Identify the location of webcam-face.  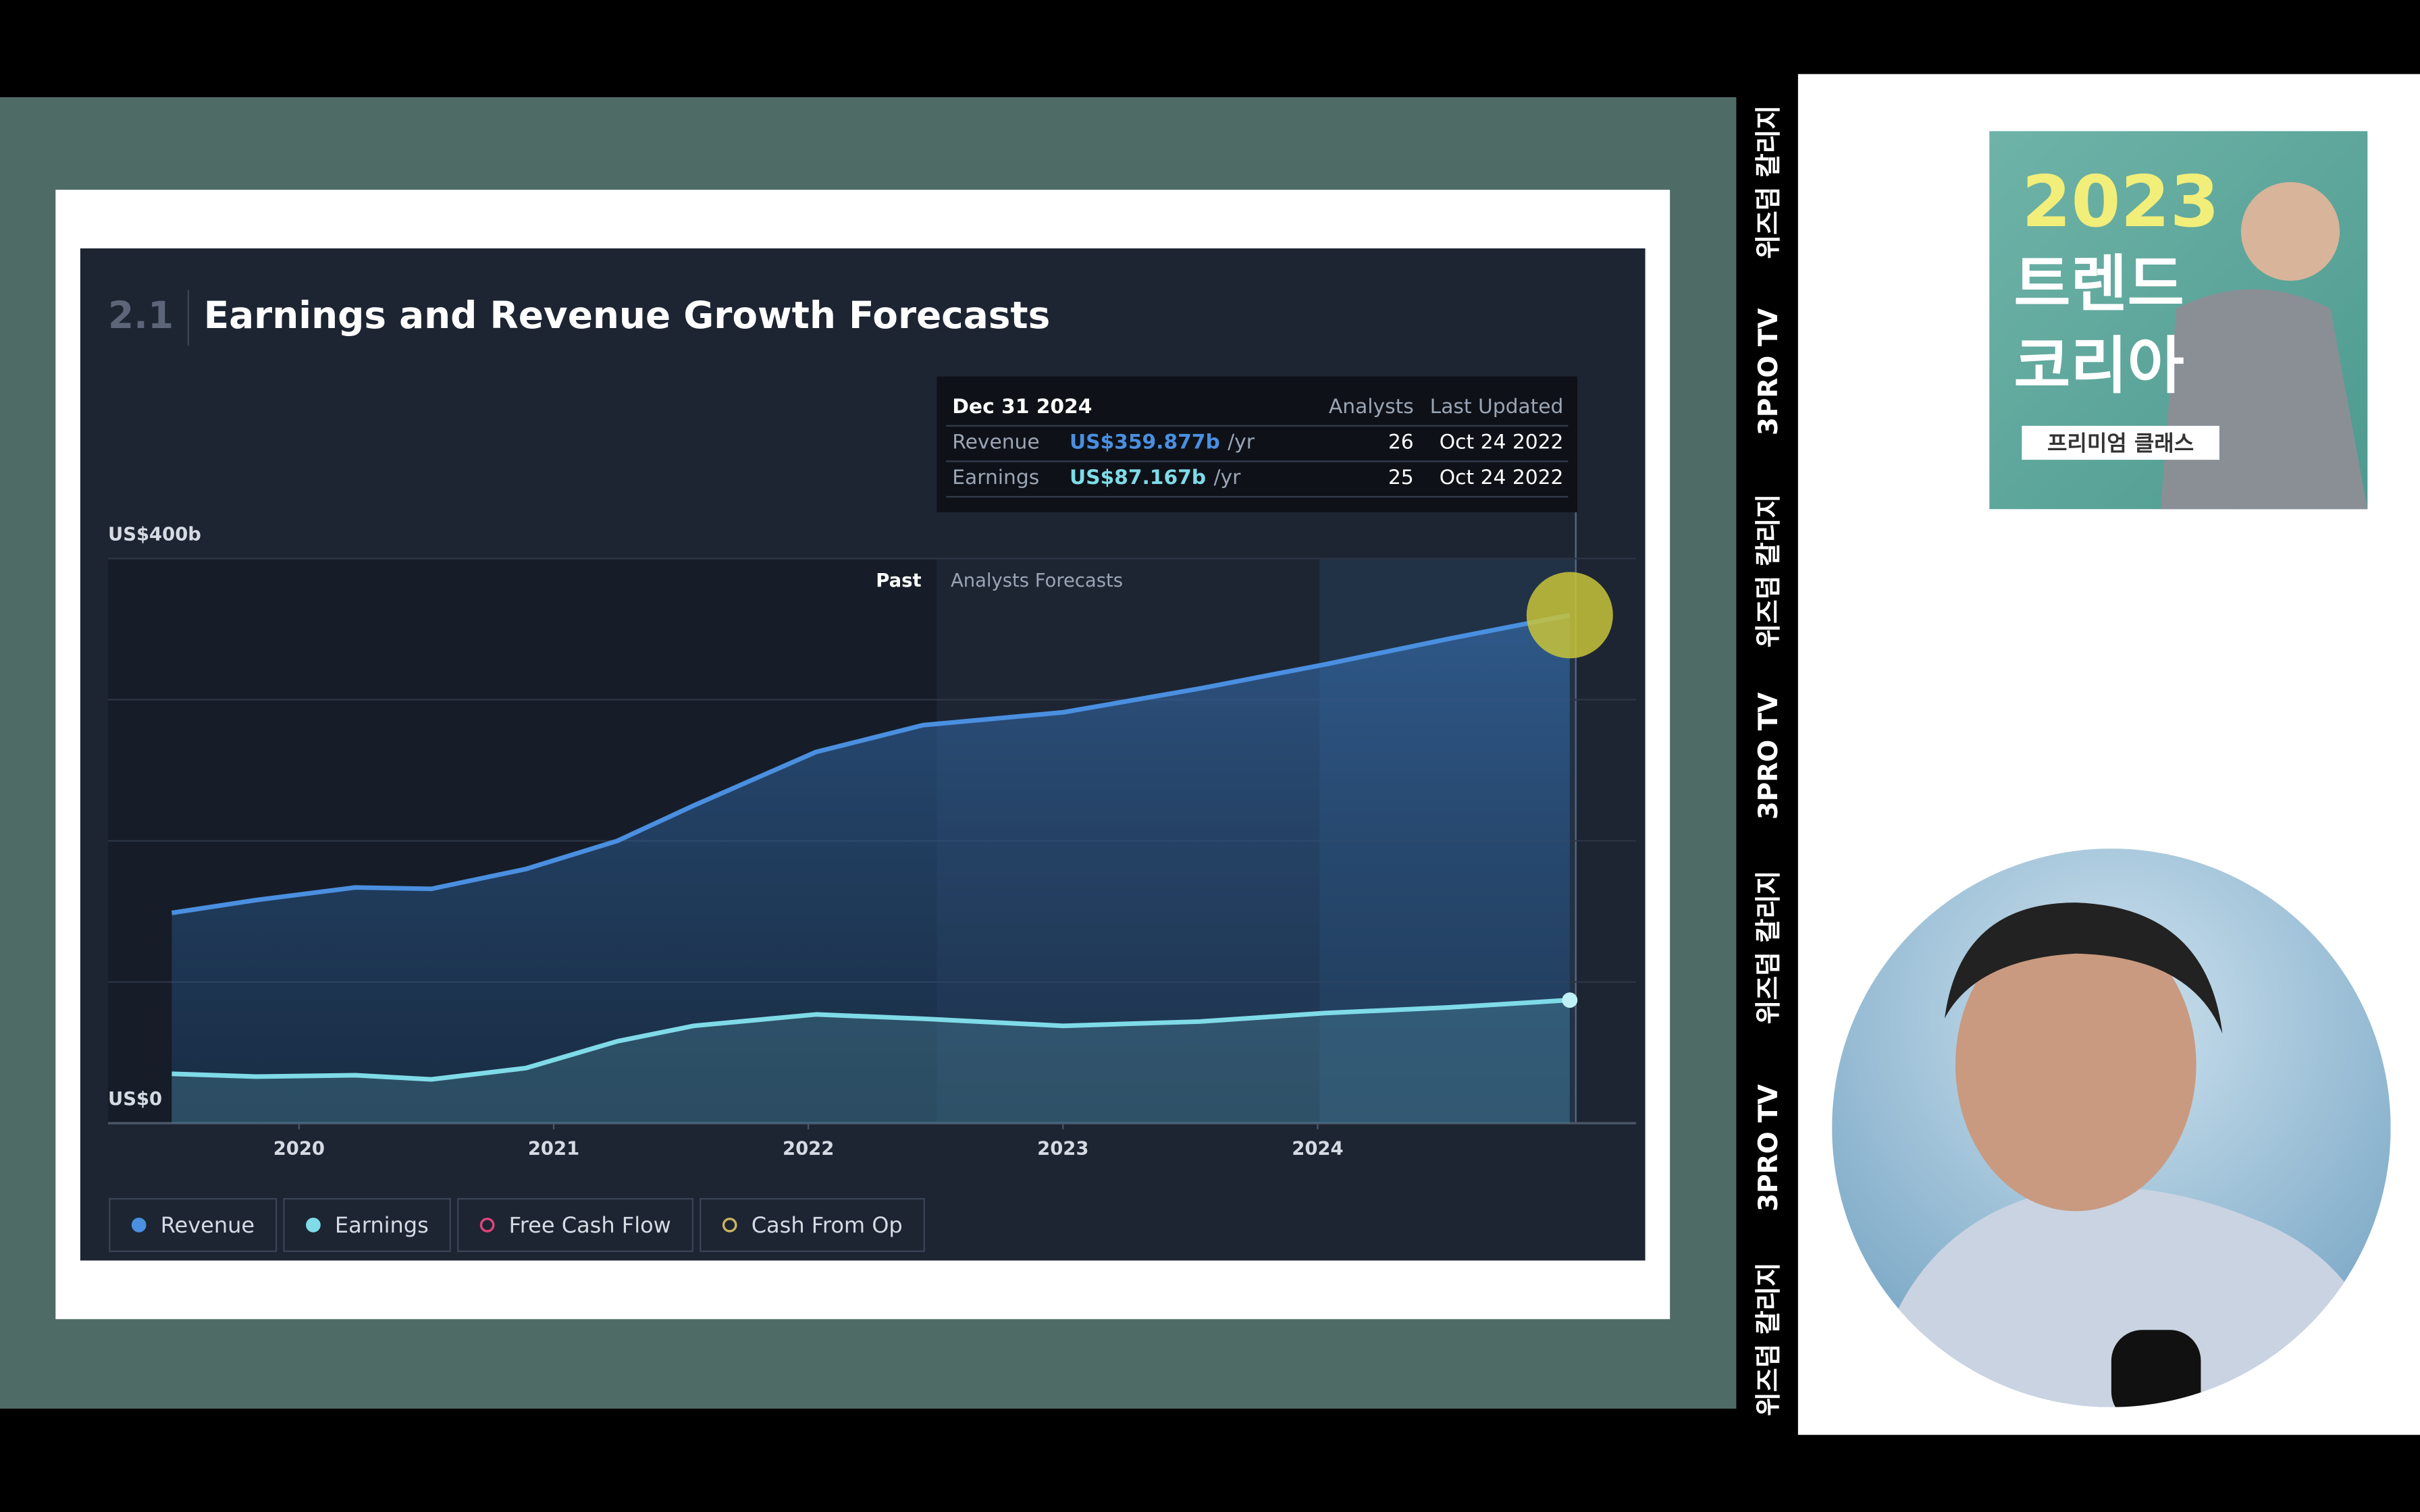
(2076, 1065).